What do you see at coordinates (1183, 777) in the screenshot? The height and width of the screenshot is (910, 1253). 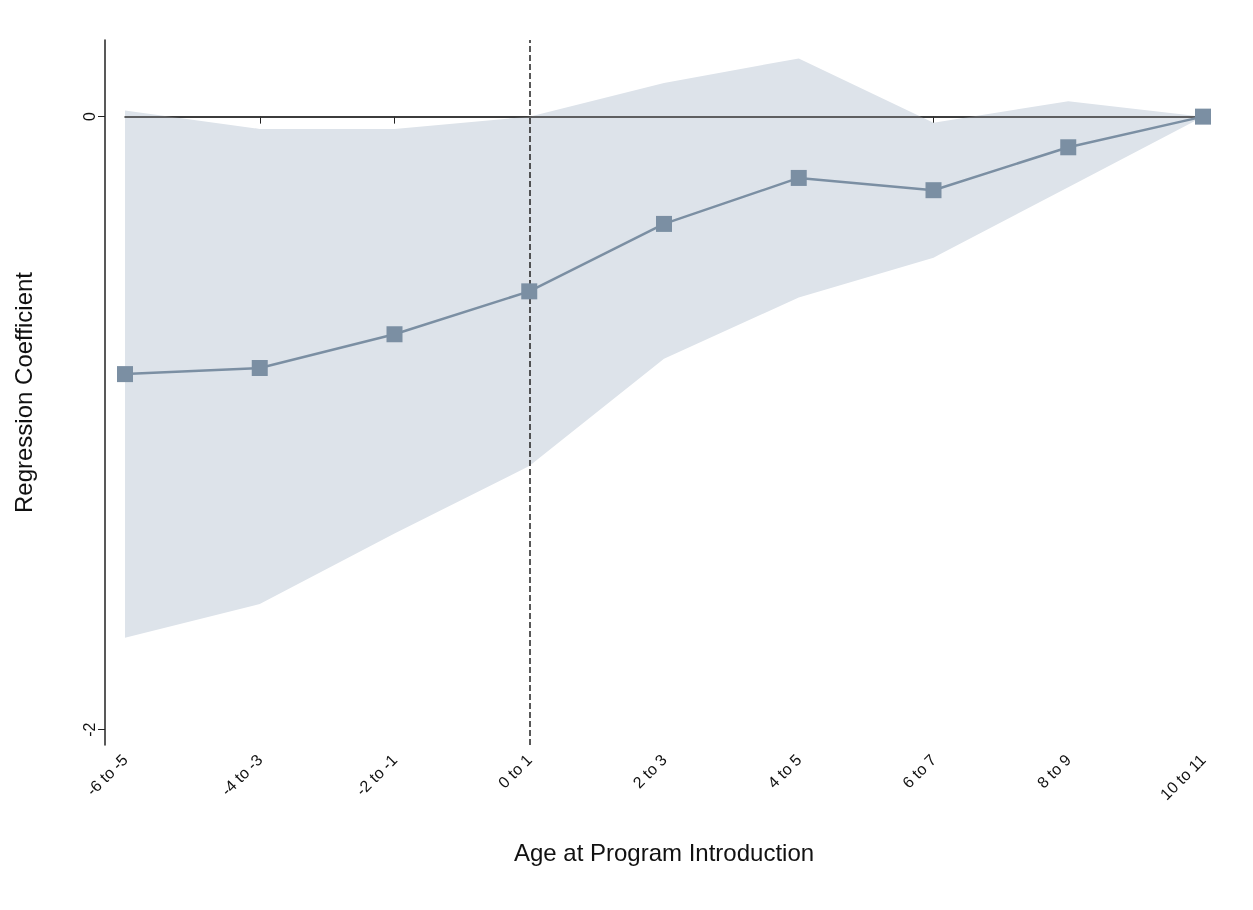 I see `x-tick-label: 10 to 11` at bounding box center [1183, 777].